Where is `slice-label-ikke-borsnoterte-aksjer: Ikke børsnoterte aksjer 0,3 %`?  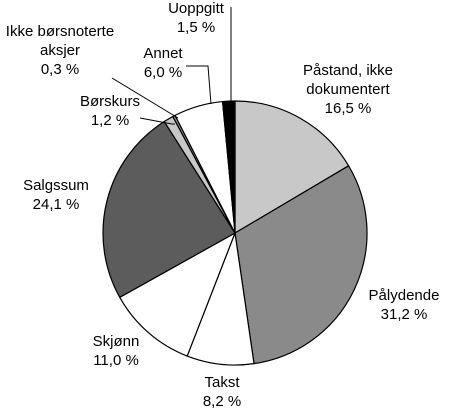 slice-label-ikke-borsnoterte-aksjer: Ikke børsnoterte aksjer 0,3 % is located at coordinates (60, 50).